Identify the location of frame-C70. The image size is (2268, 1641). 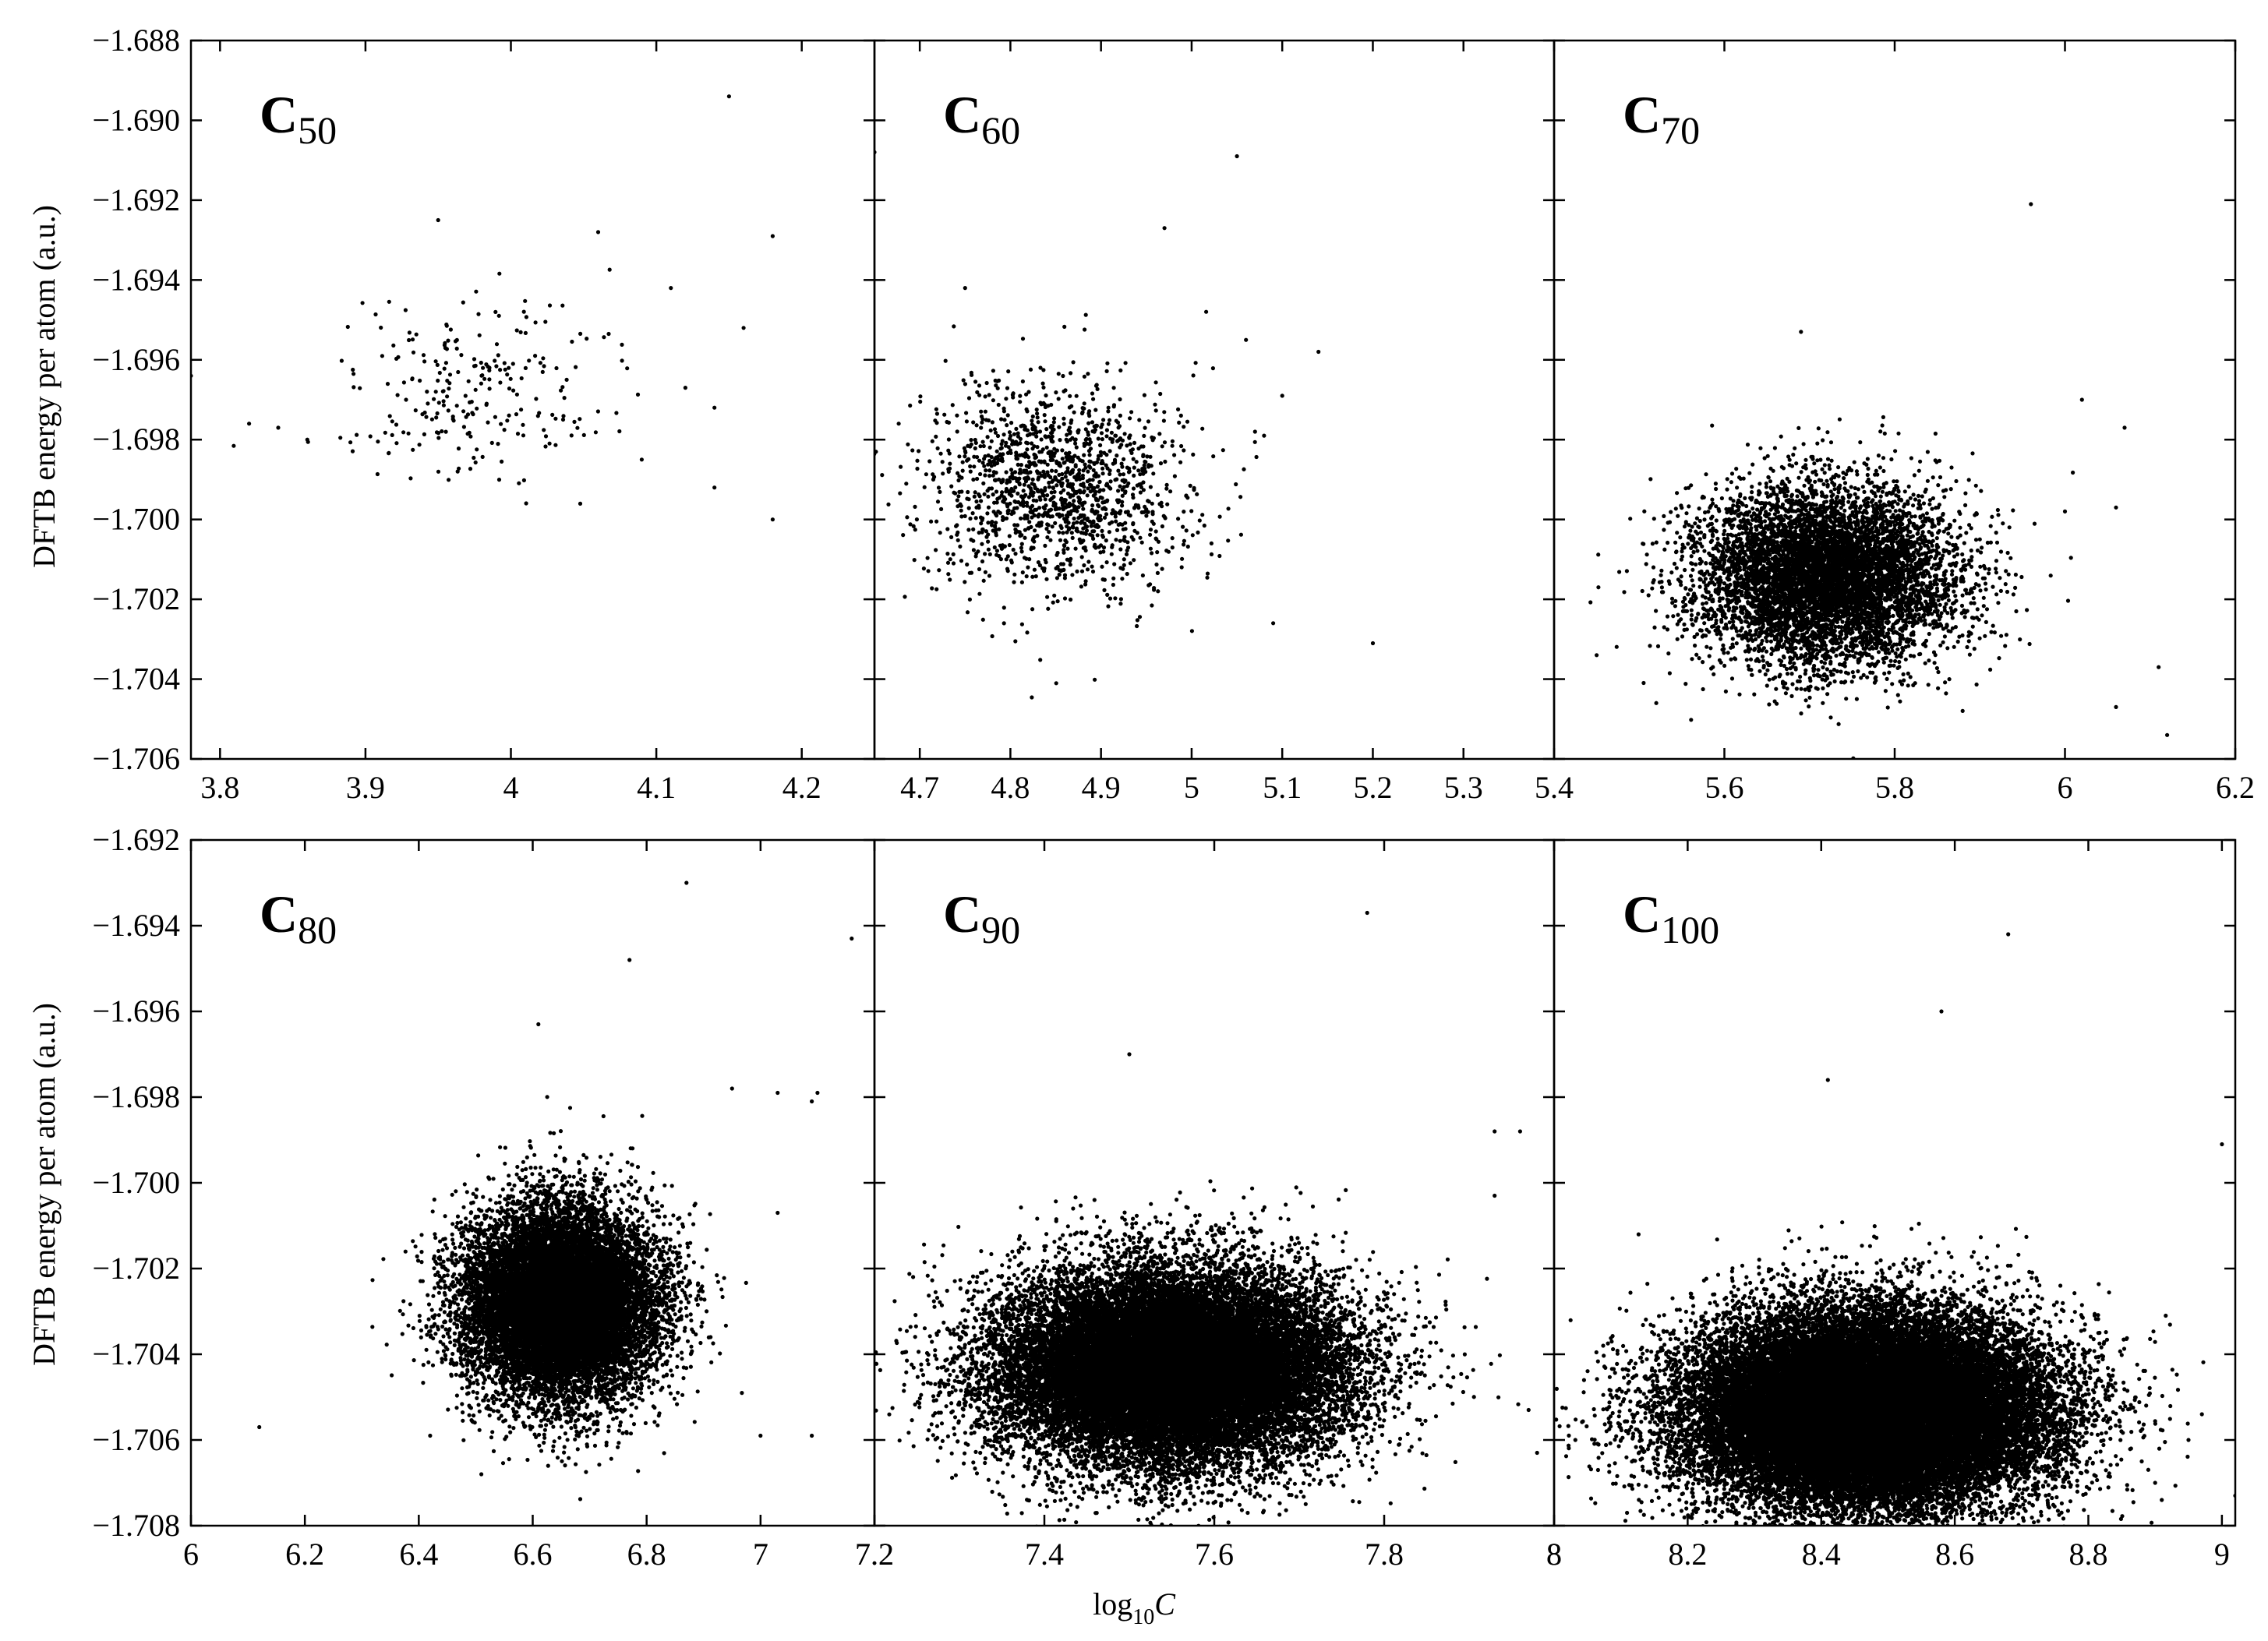
(1894, 400).